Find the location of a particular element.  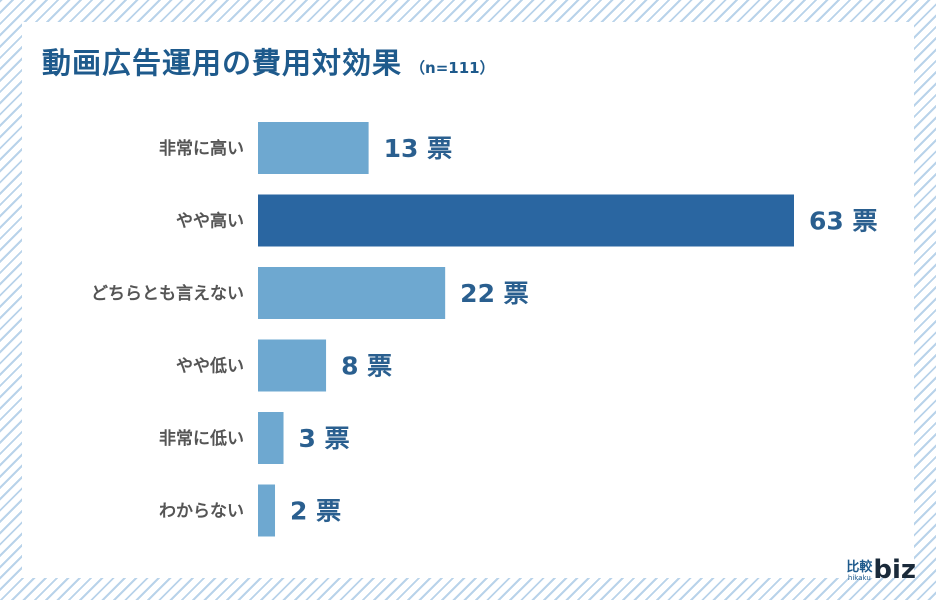

chart-subtitle: （n=111） is located at coordinates (452, 68).